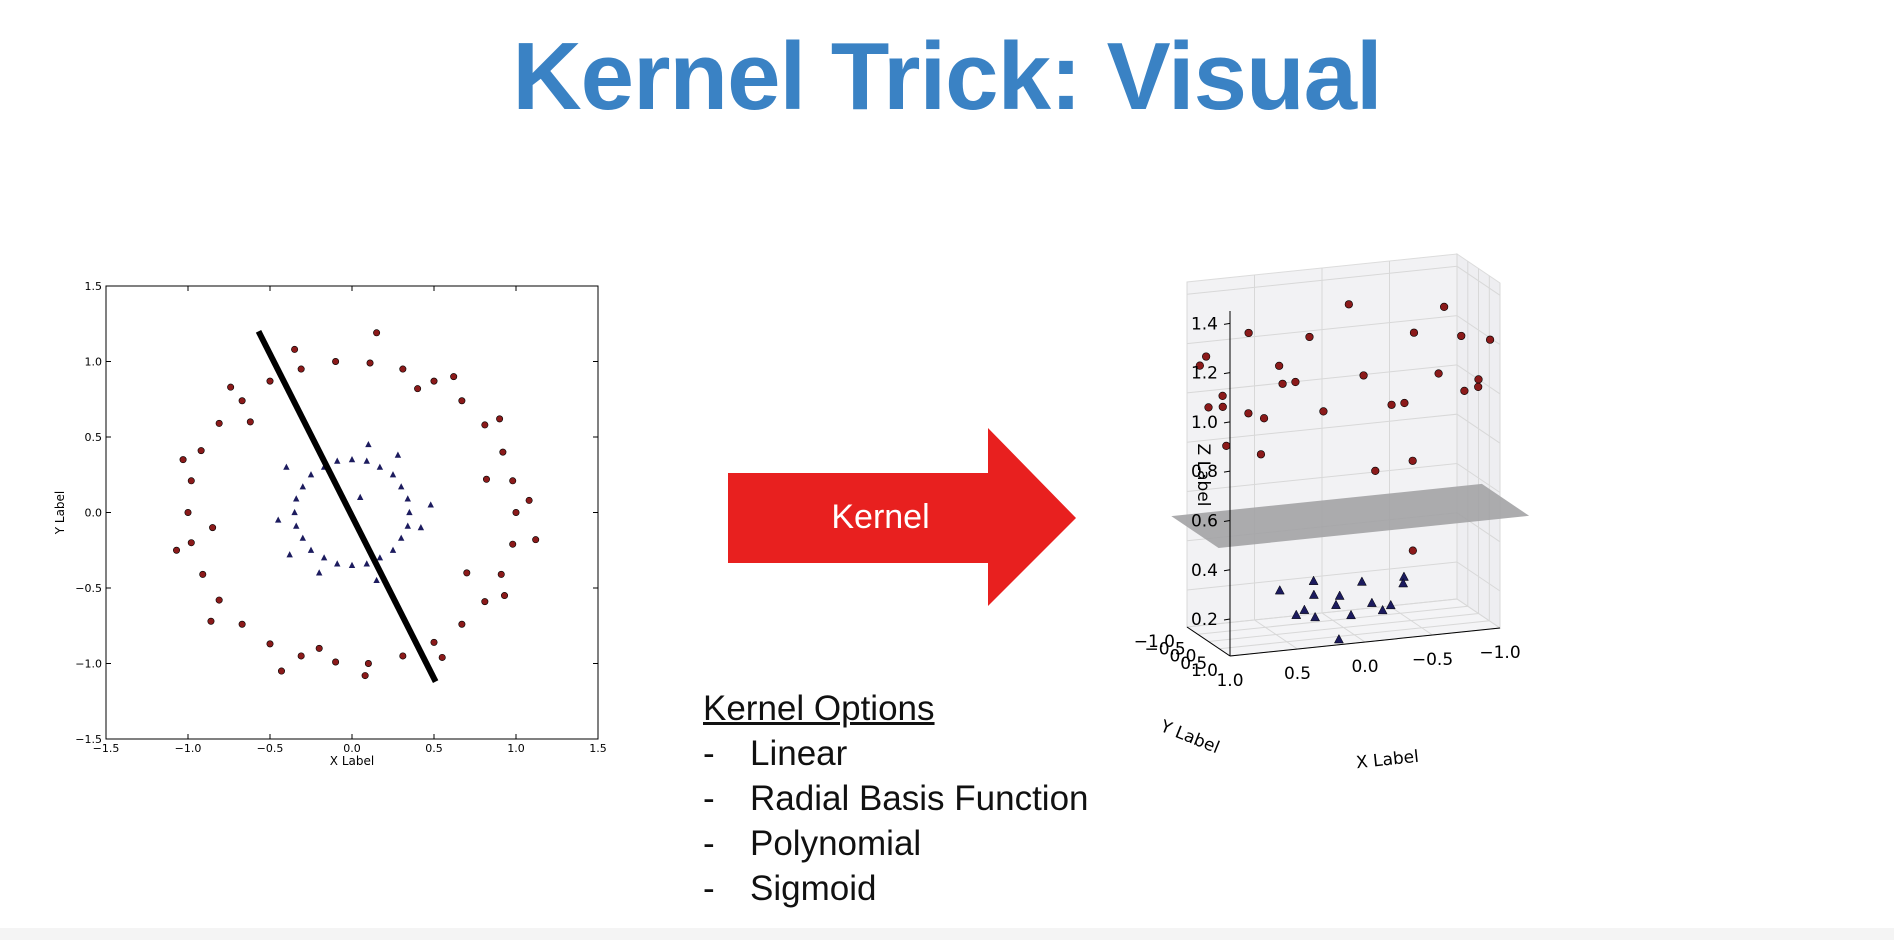 This screenshot has width=1894, height=940. I want to click on z-tick-label: 1.4, so click(1204, 324).